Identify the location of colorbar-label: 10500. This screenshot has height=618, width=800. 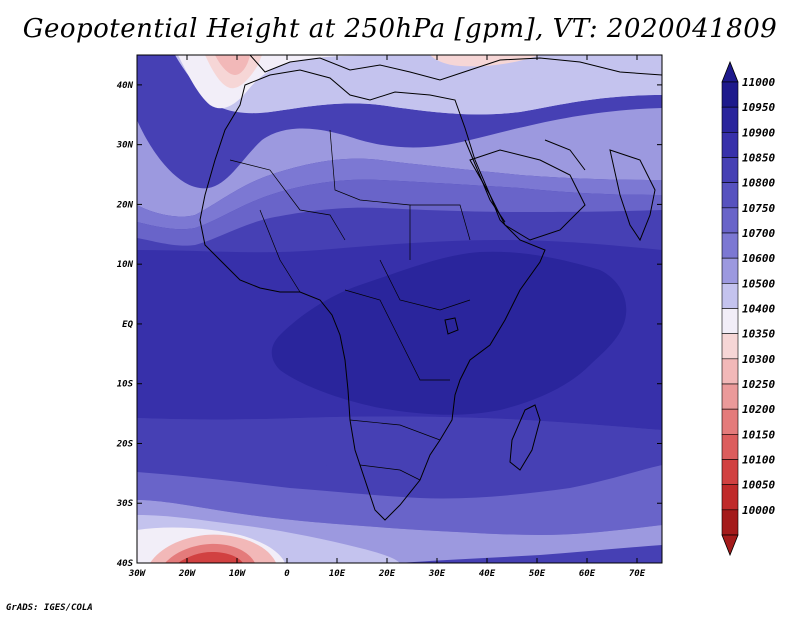
(758, 283).